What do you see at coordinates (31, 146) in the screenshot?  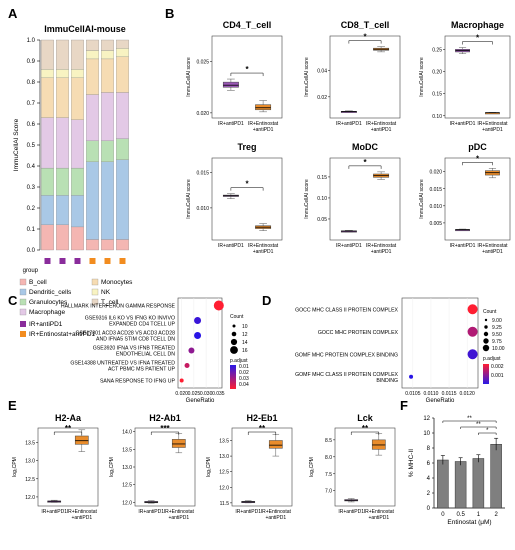 I see `y-tick-label: 0.5` at bounding box center [31, 146].